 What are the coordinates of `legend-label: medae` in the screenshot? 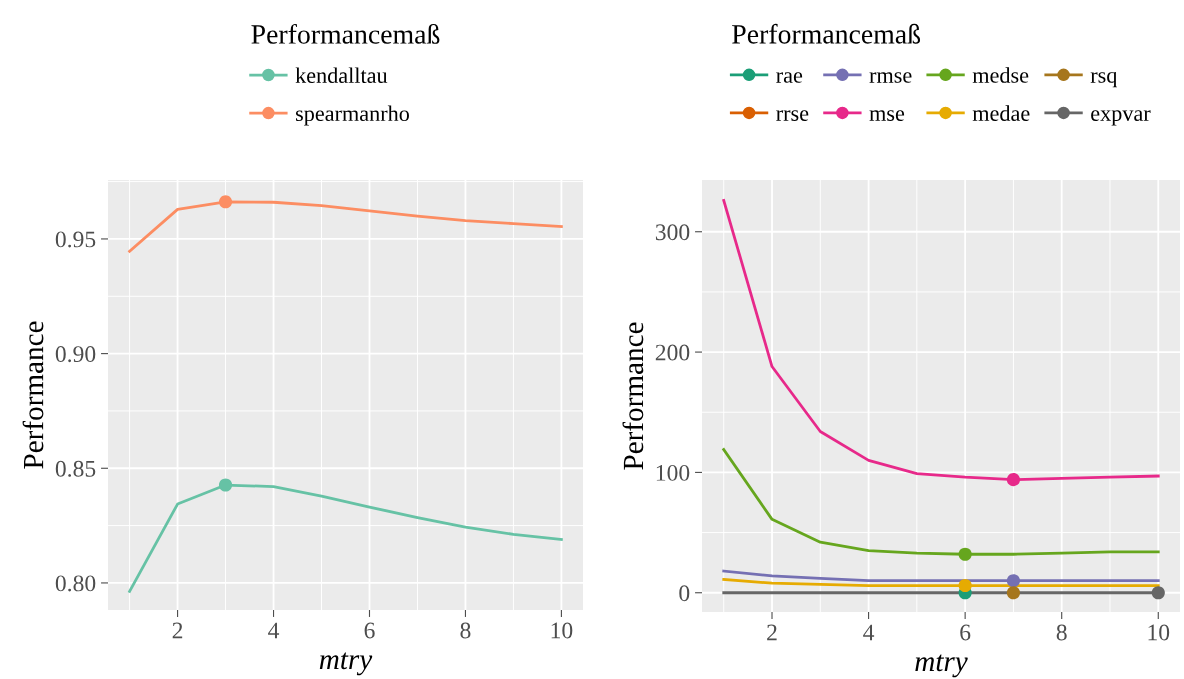 It's located at (1001, 113).